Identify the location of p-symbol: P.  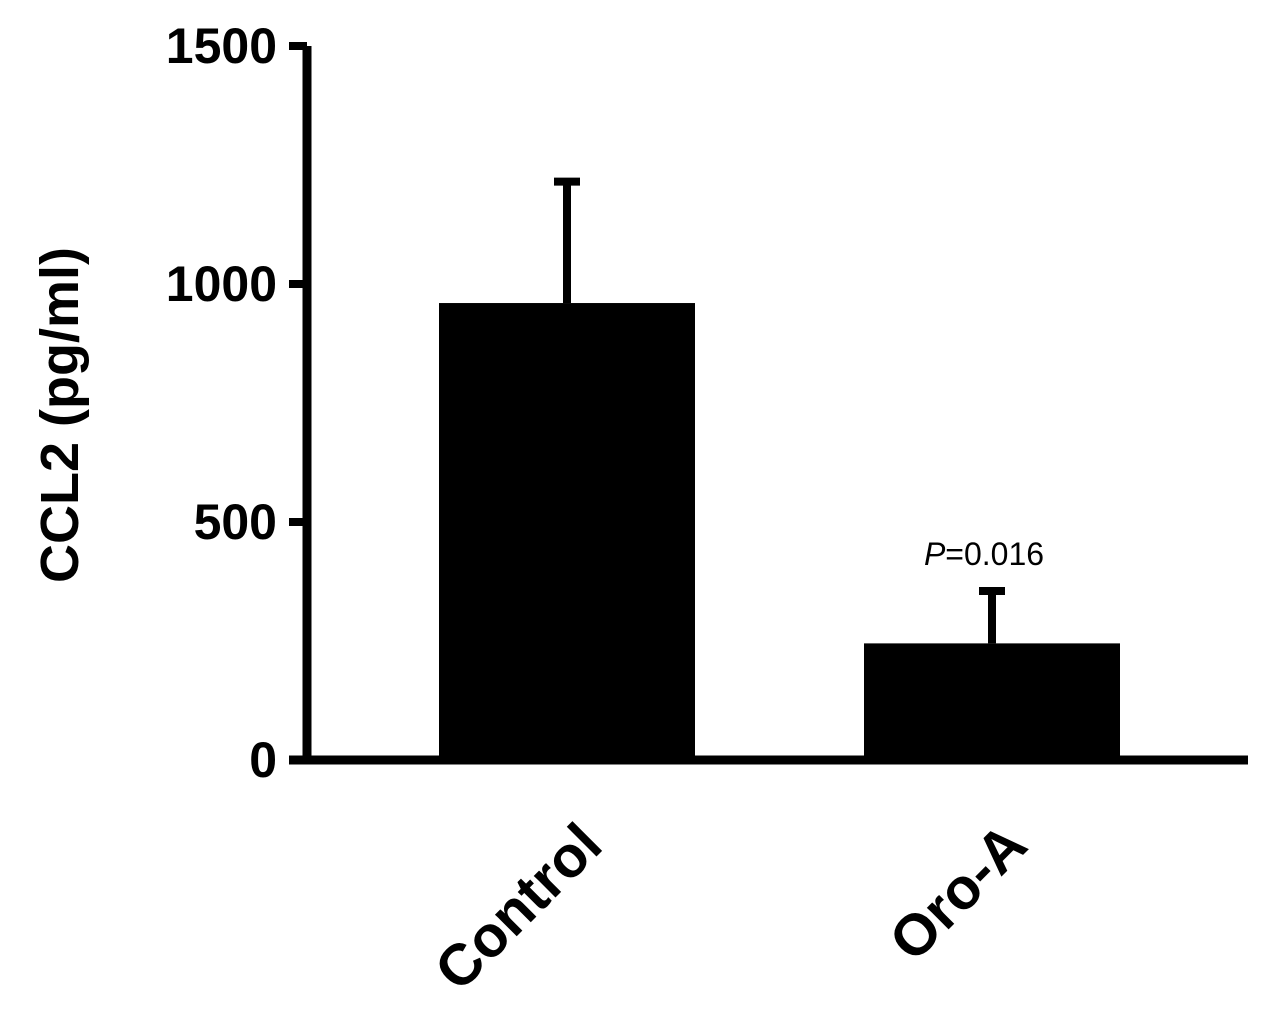
(935, 554).